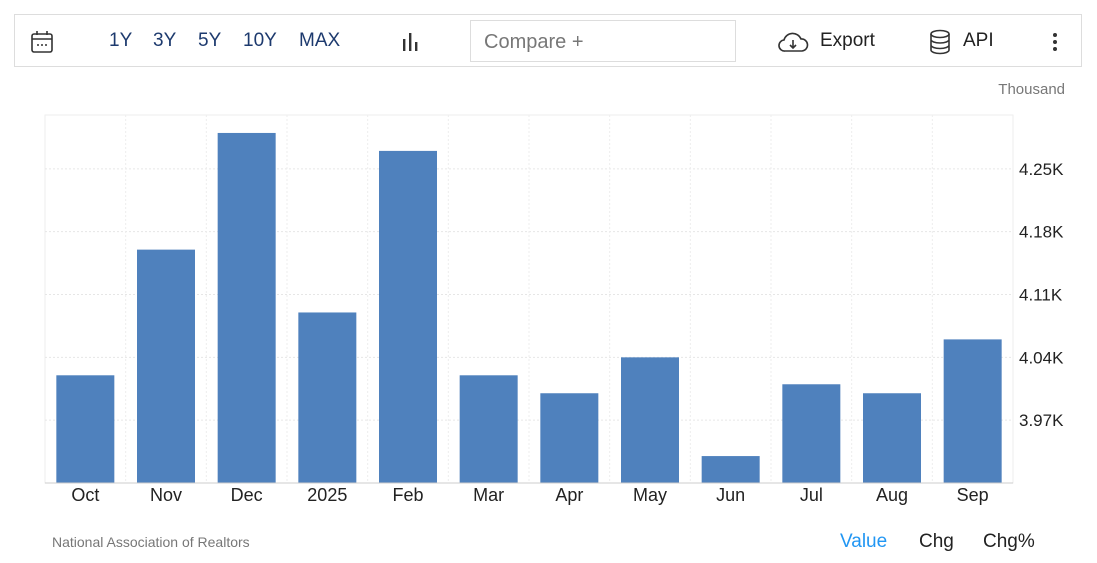 Image resolution: width=1097 pixels, height=563 pixels. I want to click on chart-toolbar: 1Y 3Y 5Y 10Y MAX Compare + Export API, so click(548, 40).